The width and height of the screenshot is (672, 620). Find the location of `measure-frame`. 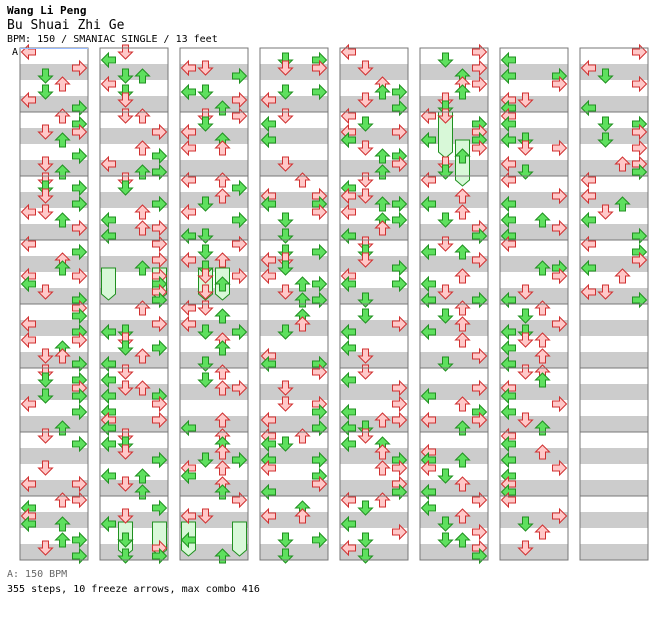

measure-frame is located at coordinates (294, 528).